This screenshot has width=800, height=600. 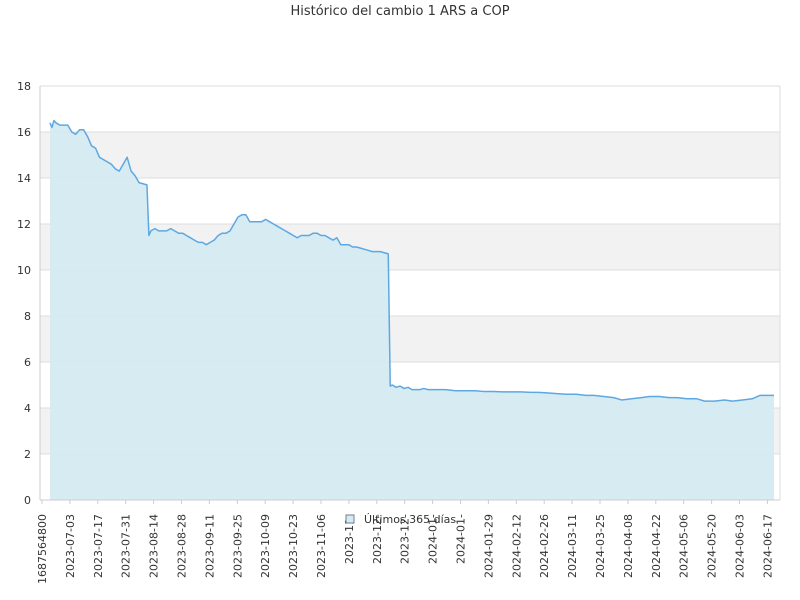 I want to click on y-tick-label: 6, so click(x=27, y=362).